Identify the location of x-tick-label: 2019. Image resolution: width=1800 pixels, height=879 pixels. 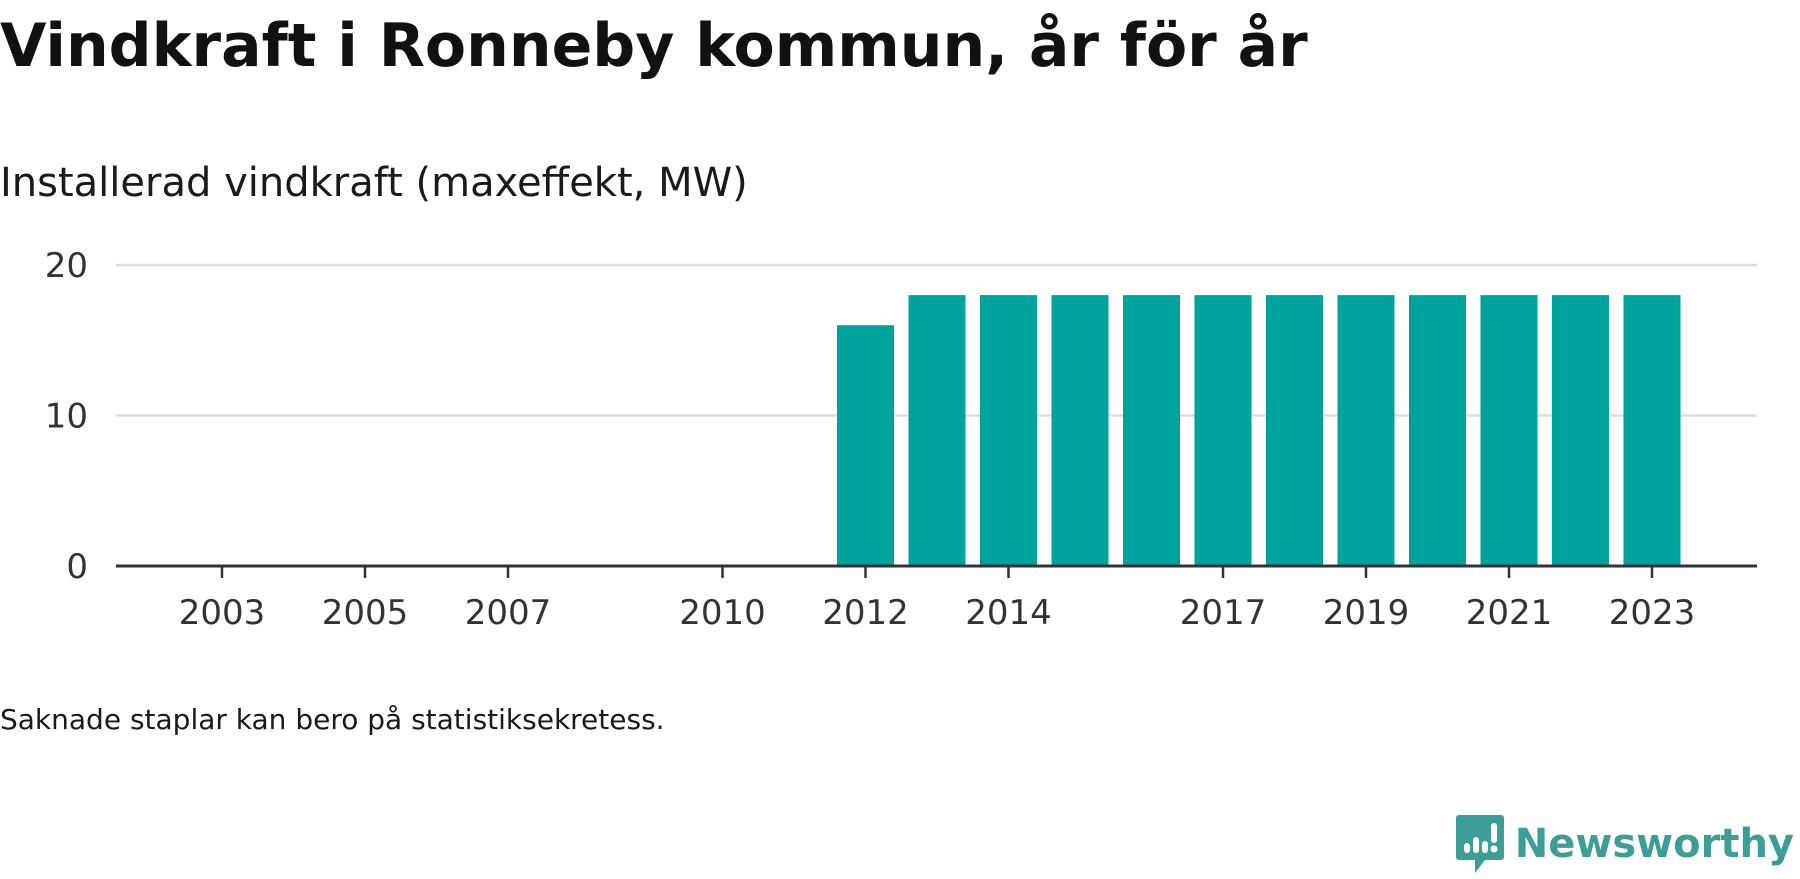
(1366, 613).